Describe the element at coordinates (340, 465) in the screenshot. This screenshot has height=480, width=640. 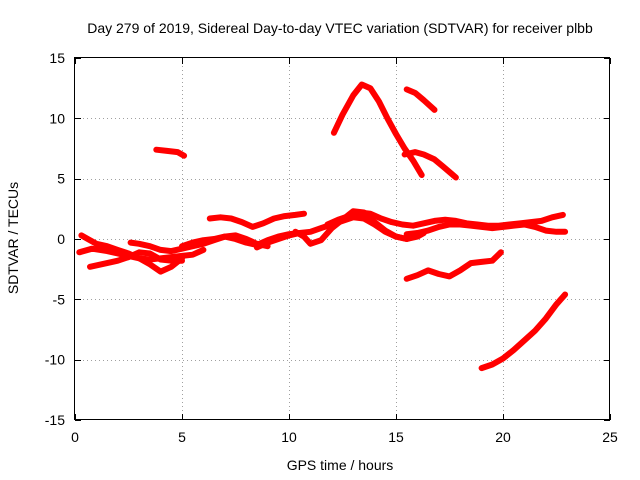
I see `x-axis-label: GPS time / hours` at that location.